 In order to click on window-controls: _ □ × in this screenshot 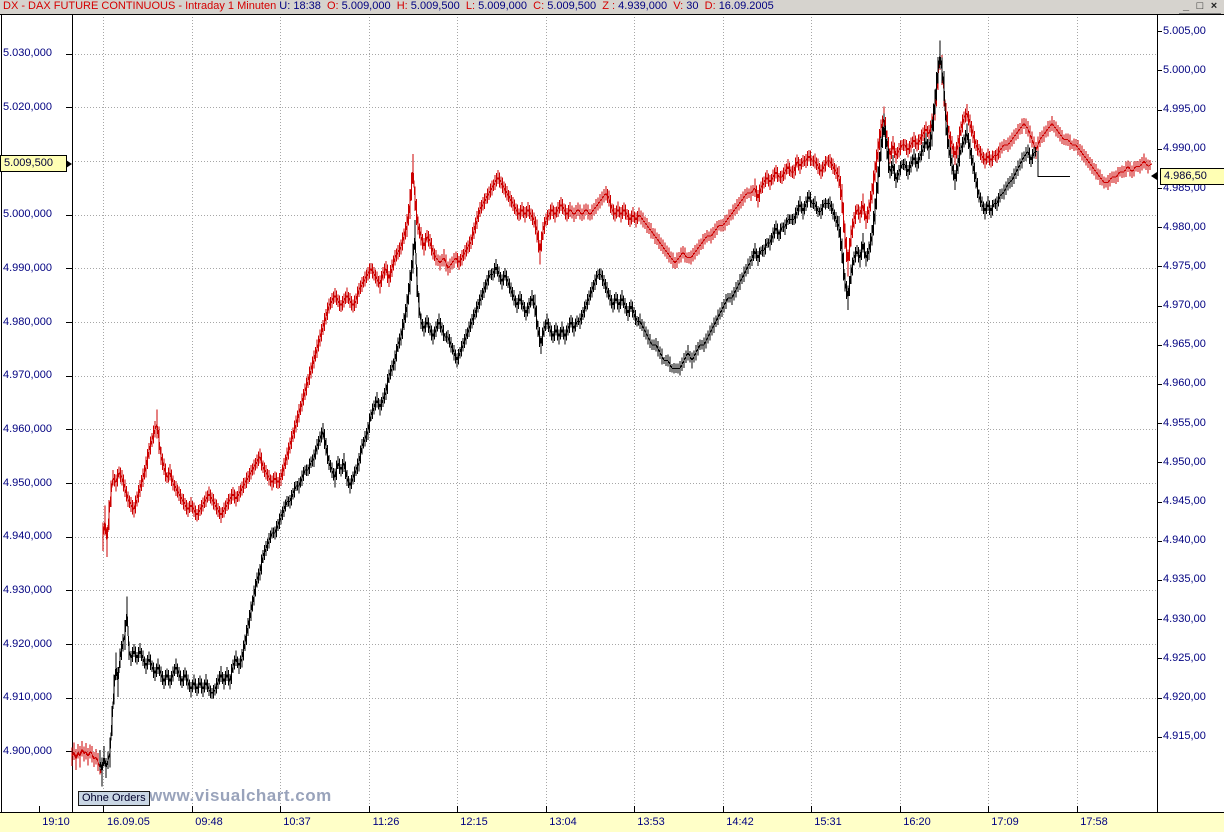, I will do `click(1200, 7)`.